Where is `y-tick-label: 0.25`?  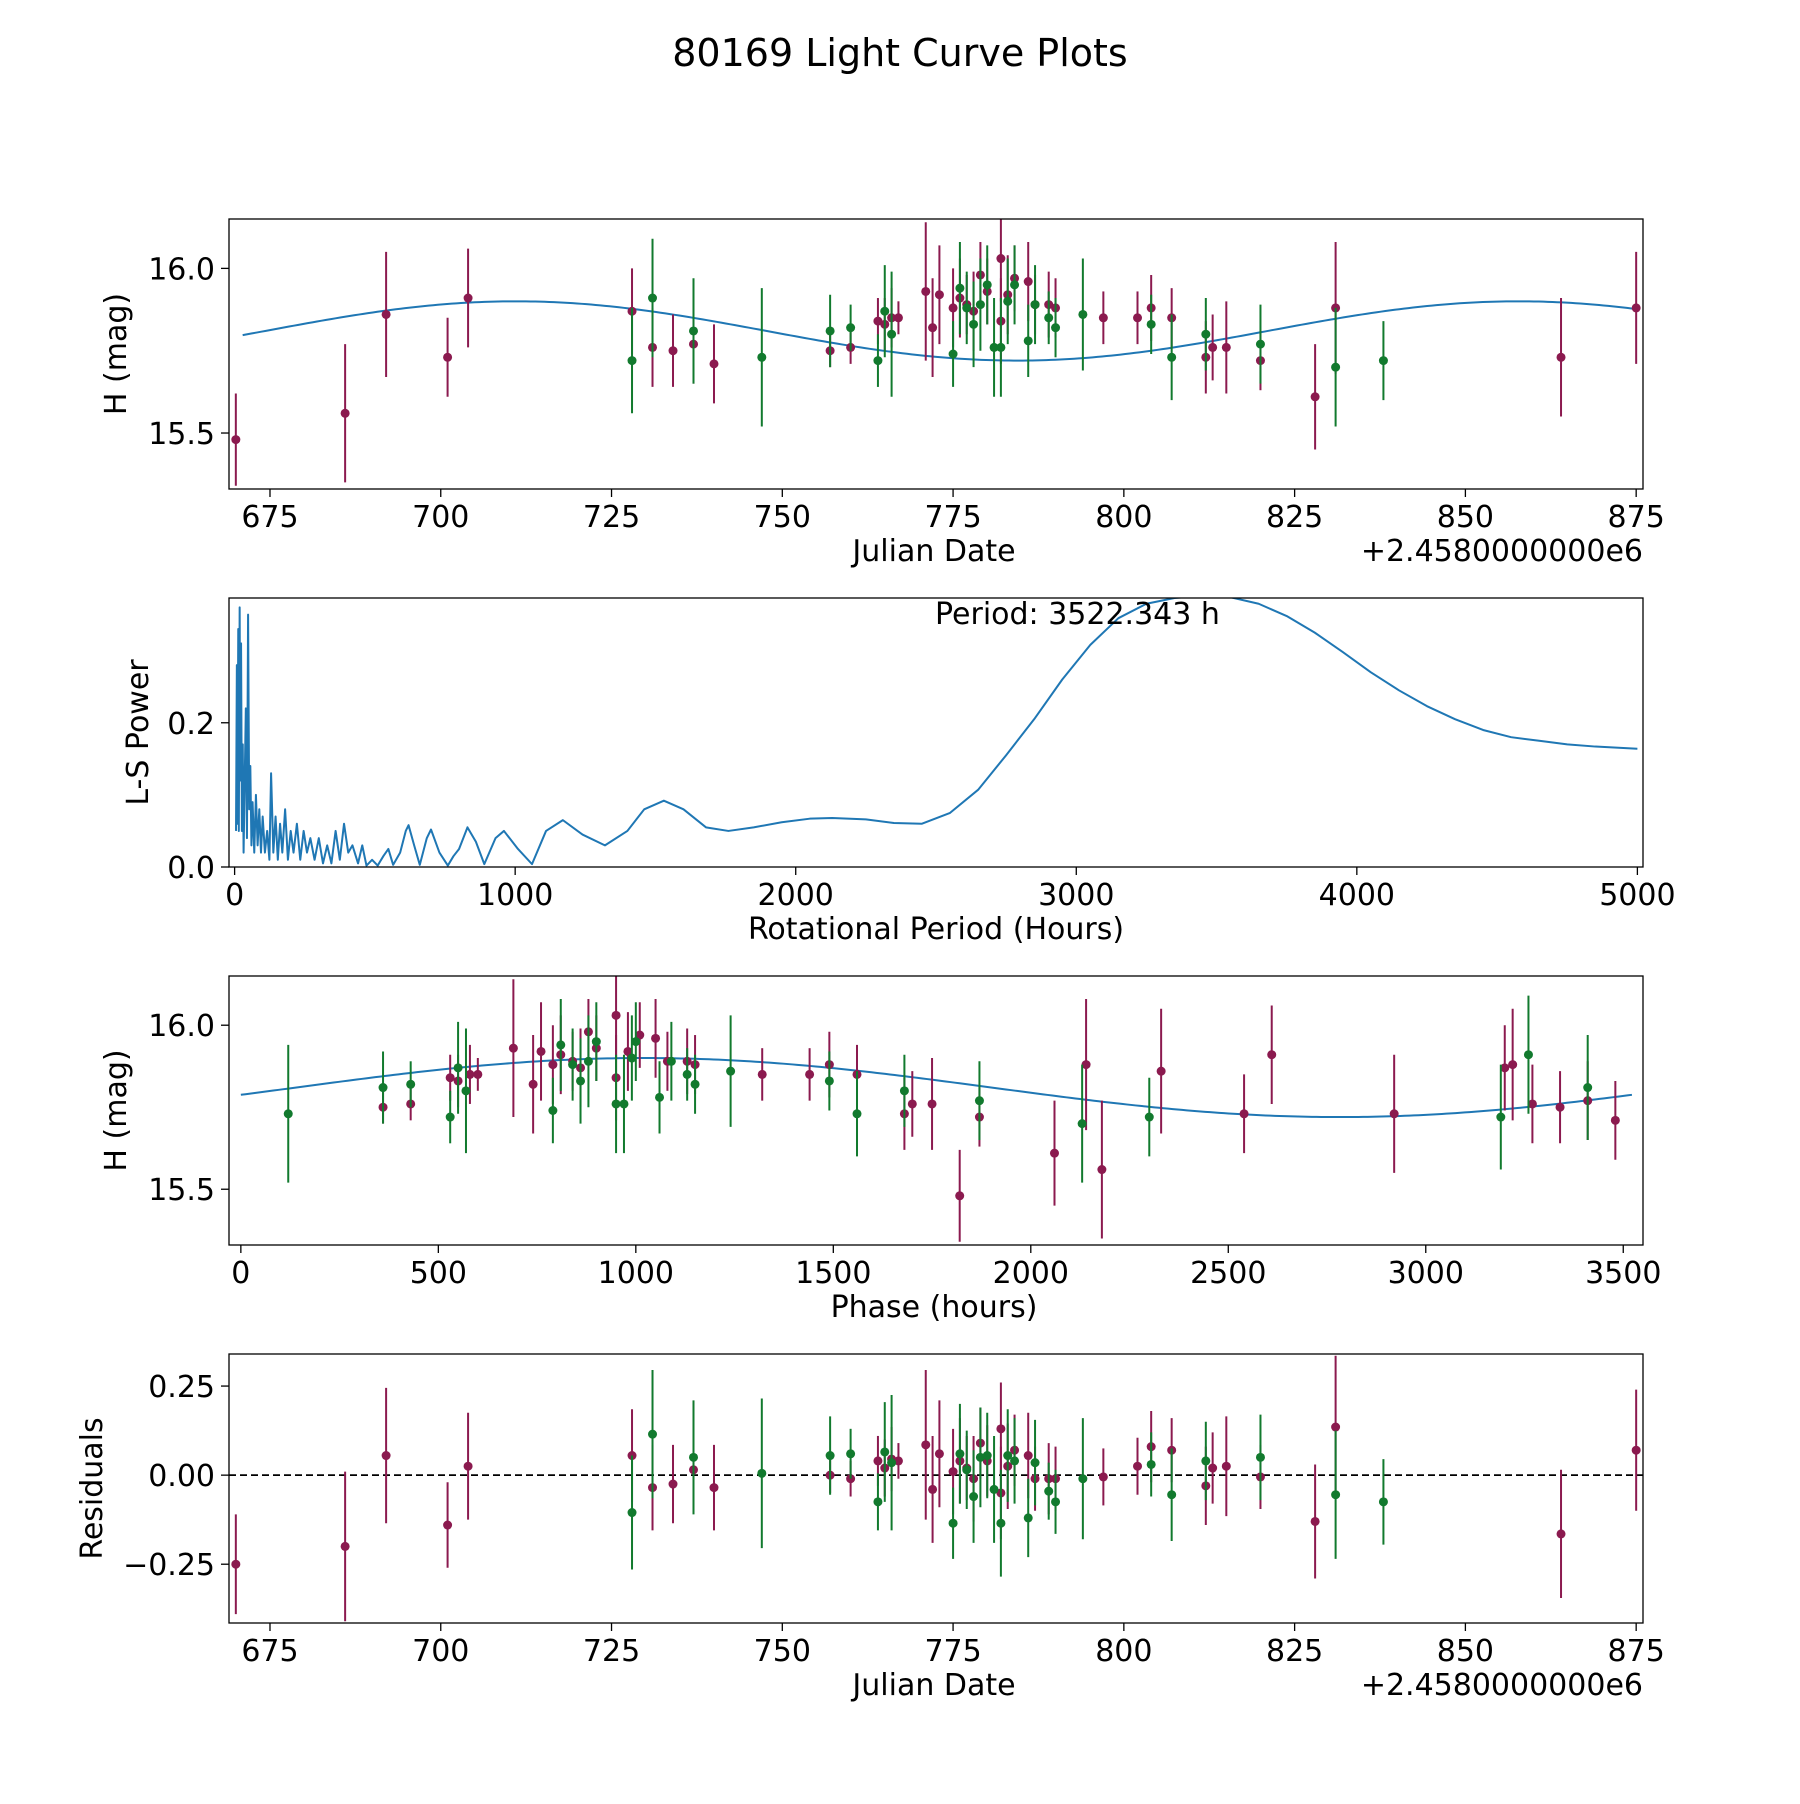 y-tick-label: 0.25 is located at coordinates (181, 1387).